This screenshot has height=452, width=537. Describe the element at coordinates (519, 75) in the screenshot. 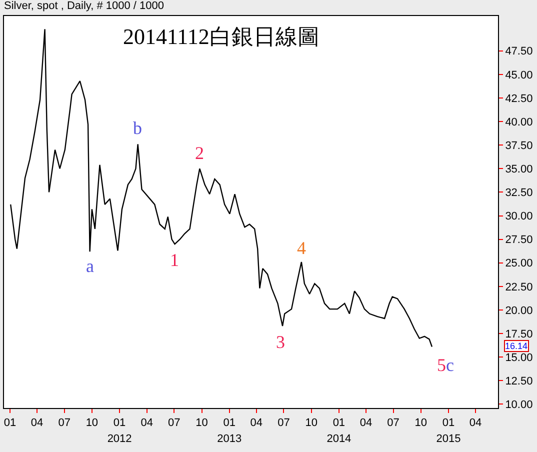

I see `y-tick-label: 45.00` at that location.